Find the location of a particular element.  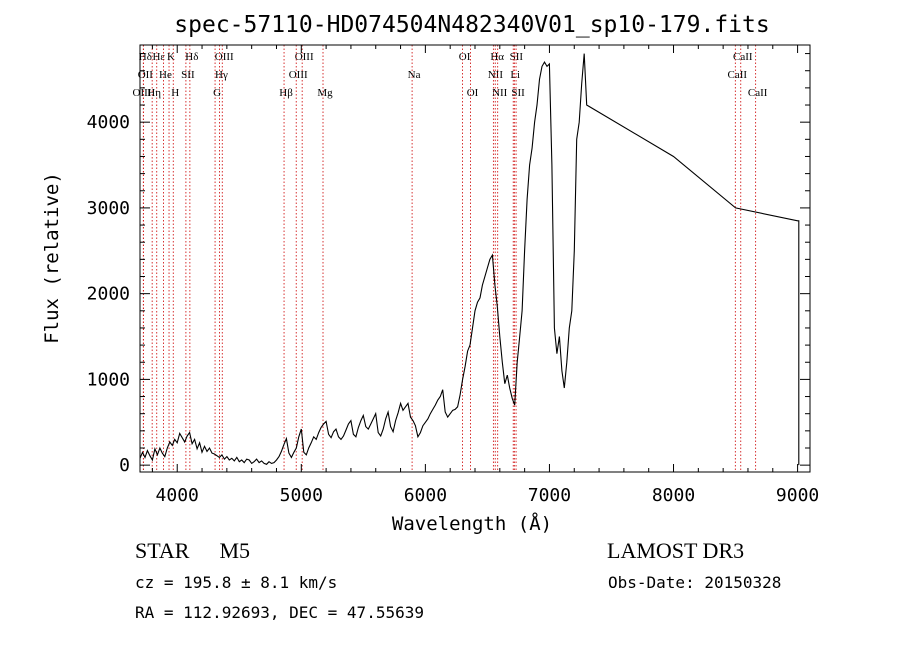

x-axis-label: Wavelength (Å) is located at coordinates (472, 523).